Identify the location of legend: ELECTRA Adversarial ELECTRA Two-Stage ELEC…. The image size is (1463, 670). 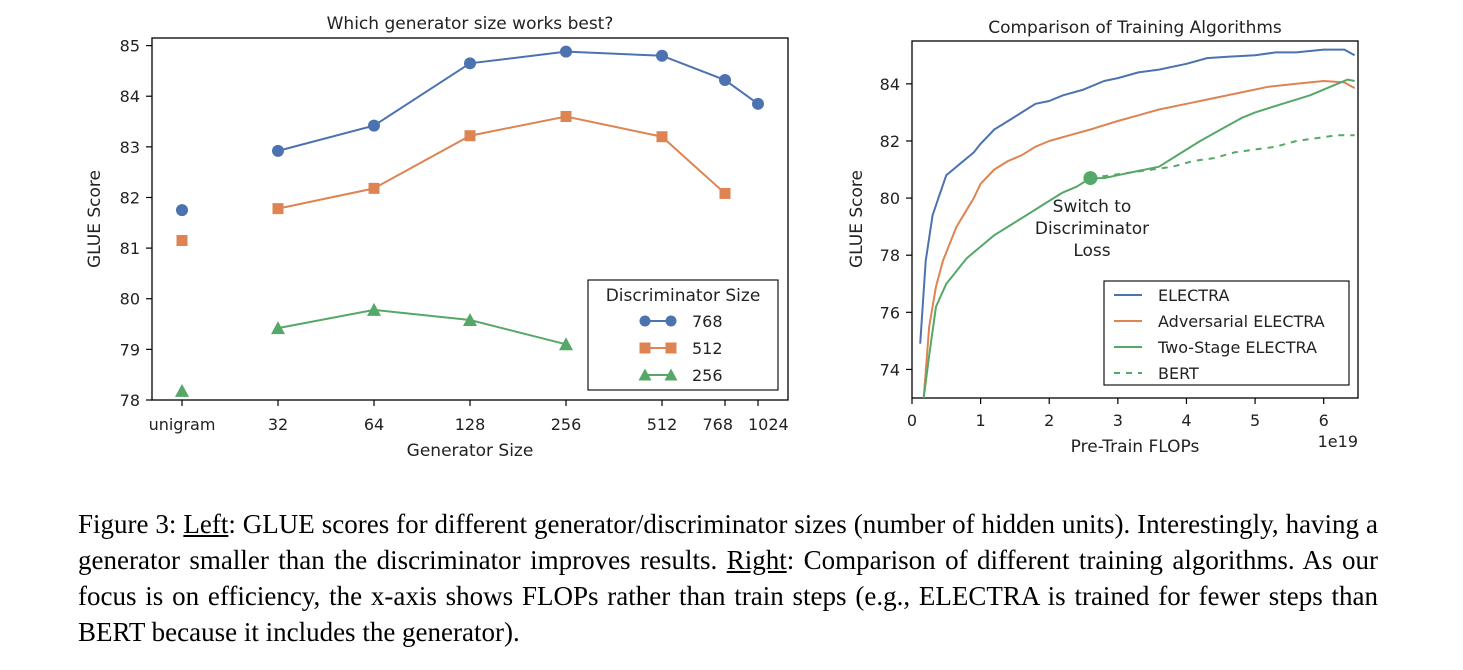
(1226, 333).